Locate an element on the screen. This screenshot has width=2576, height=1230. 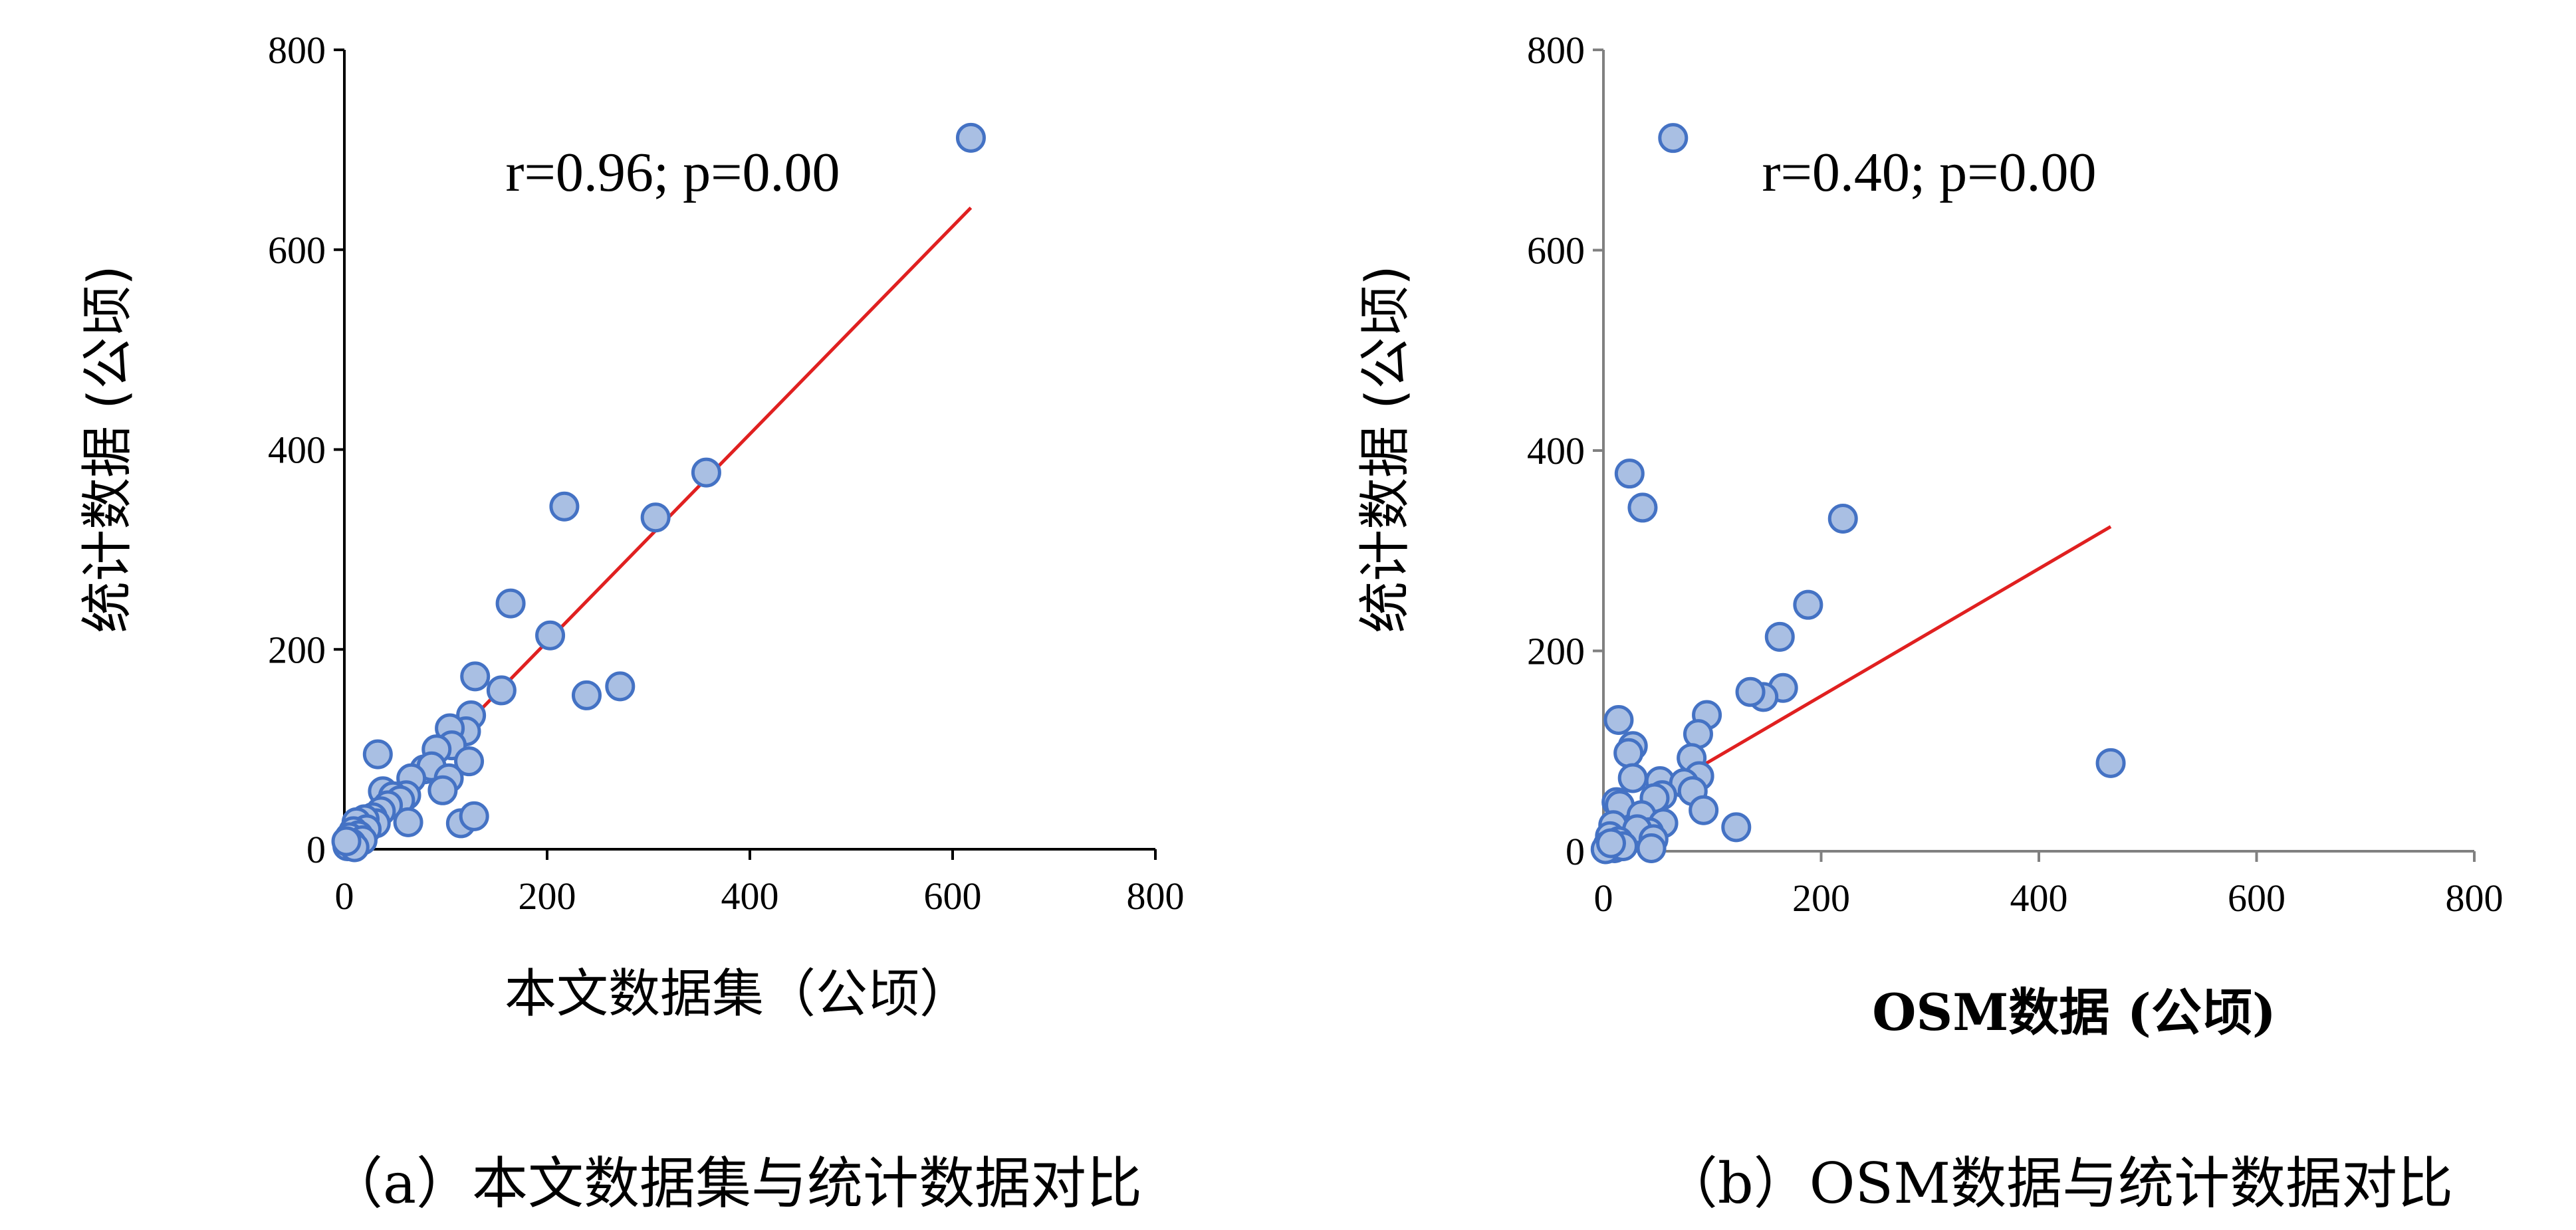
chart-b-y-tick-label: 600 is located at coordinates (1556, 250).